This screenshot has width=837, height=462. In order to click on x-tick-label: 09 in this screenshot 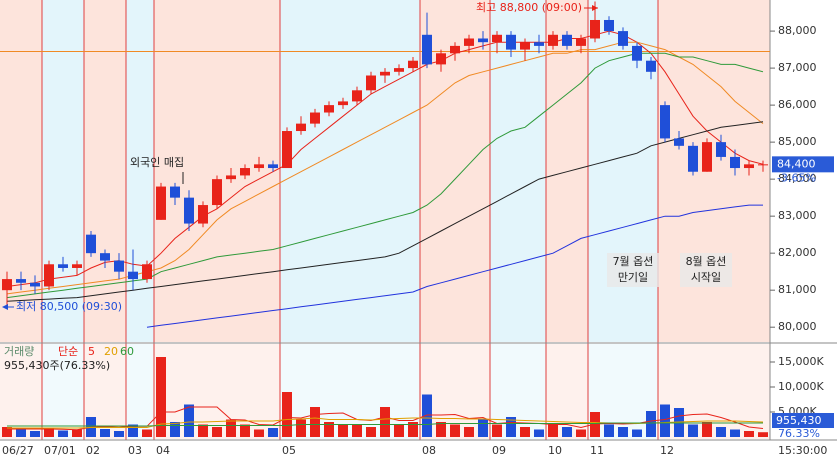, I will do `click(499, 450)`.